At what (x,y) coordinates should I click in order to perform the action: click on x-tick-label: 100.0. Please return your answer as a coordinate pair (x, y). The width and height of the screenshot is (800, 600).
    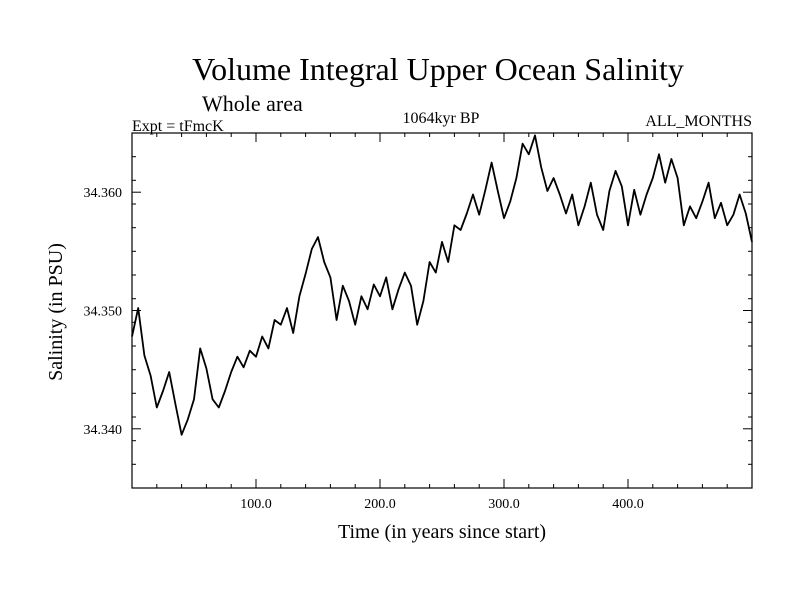
    Looking at the image, I should click on (256, 504).